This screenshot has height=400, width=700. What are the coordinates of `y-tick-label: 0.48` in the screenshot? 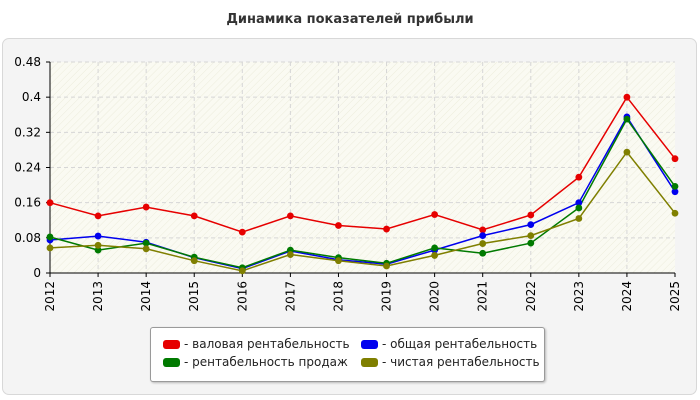 It's located at (27, 62).